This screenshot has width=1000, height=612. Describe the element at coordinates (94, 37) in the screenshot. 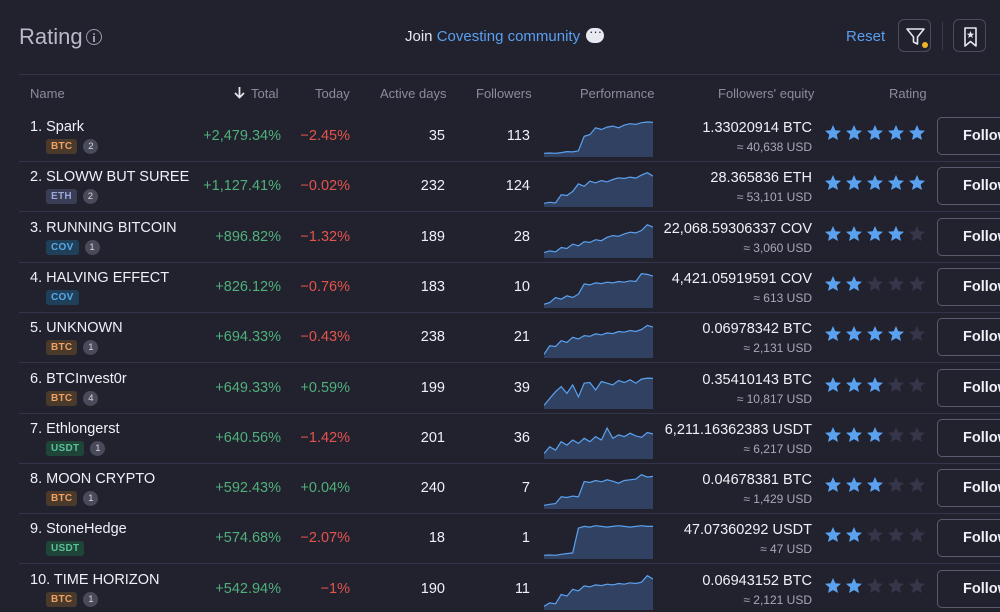

I see `info-icon` at that location.